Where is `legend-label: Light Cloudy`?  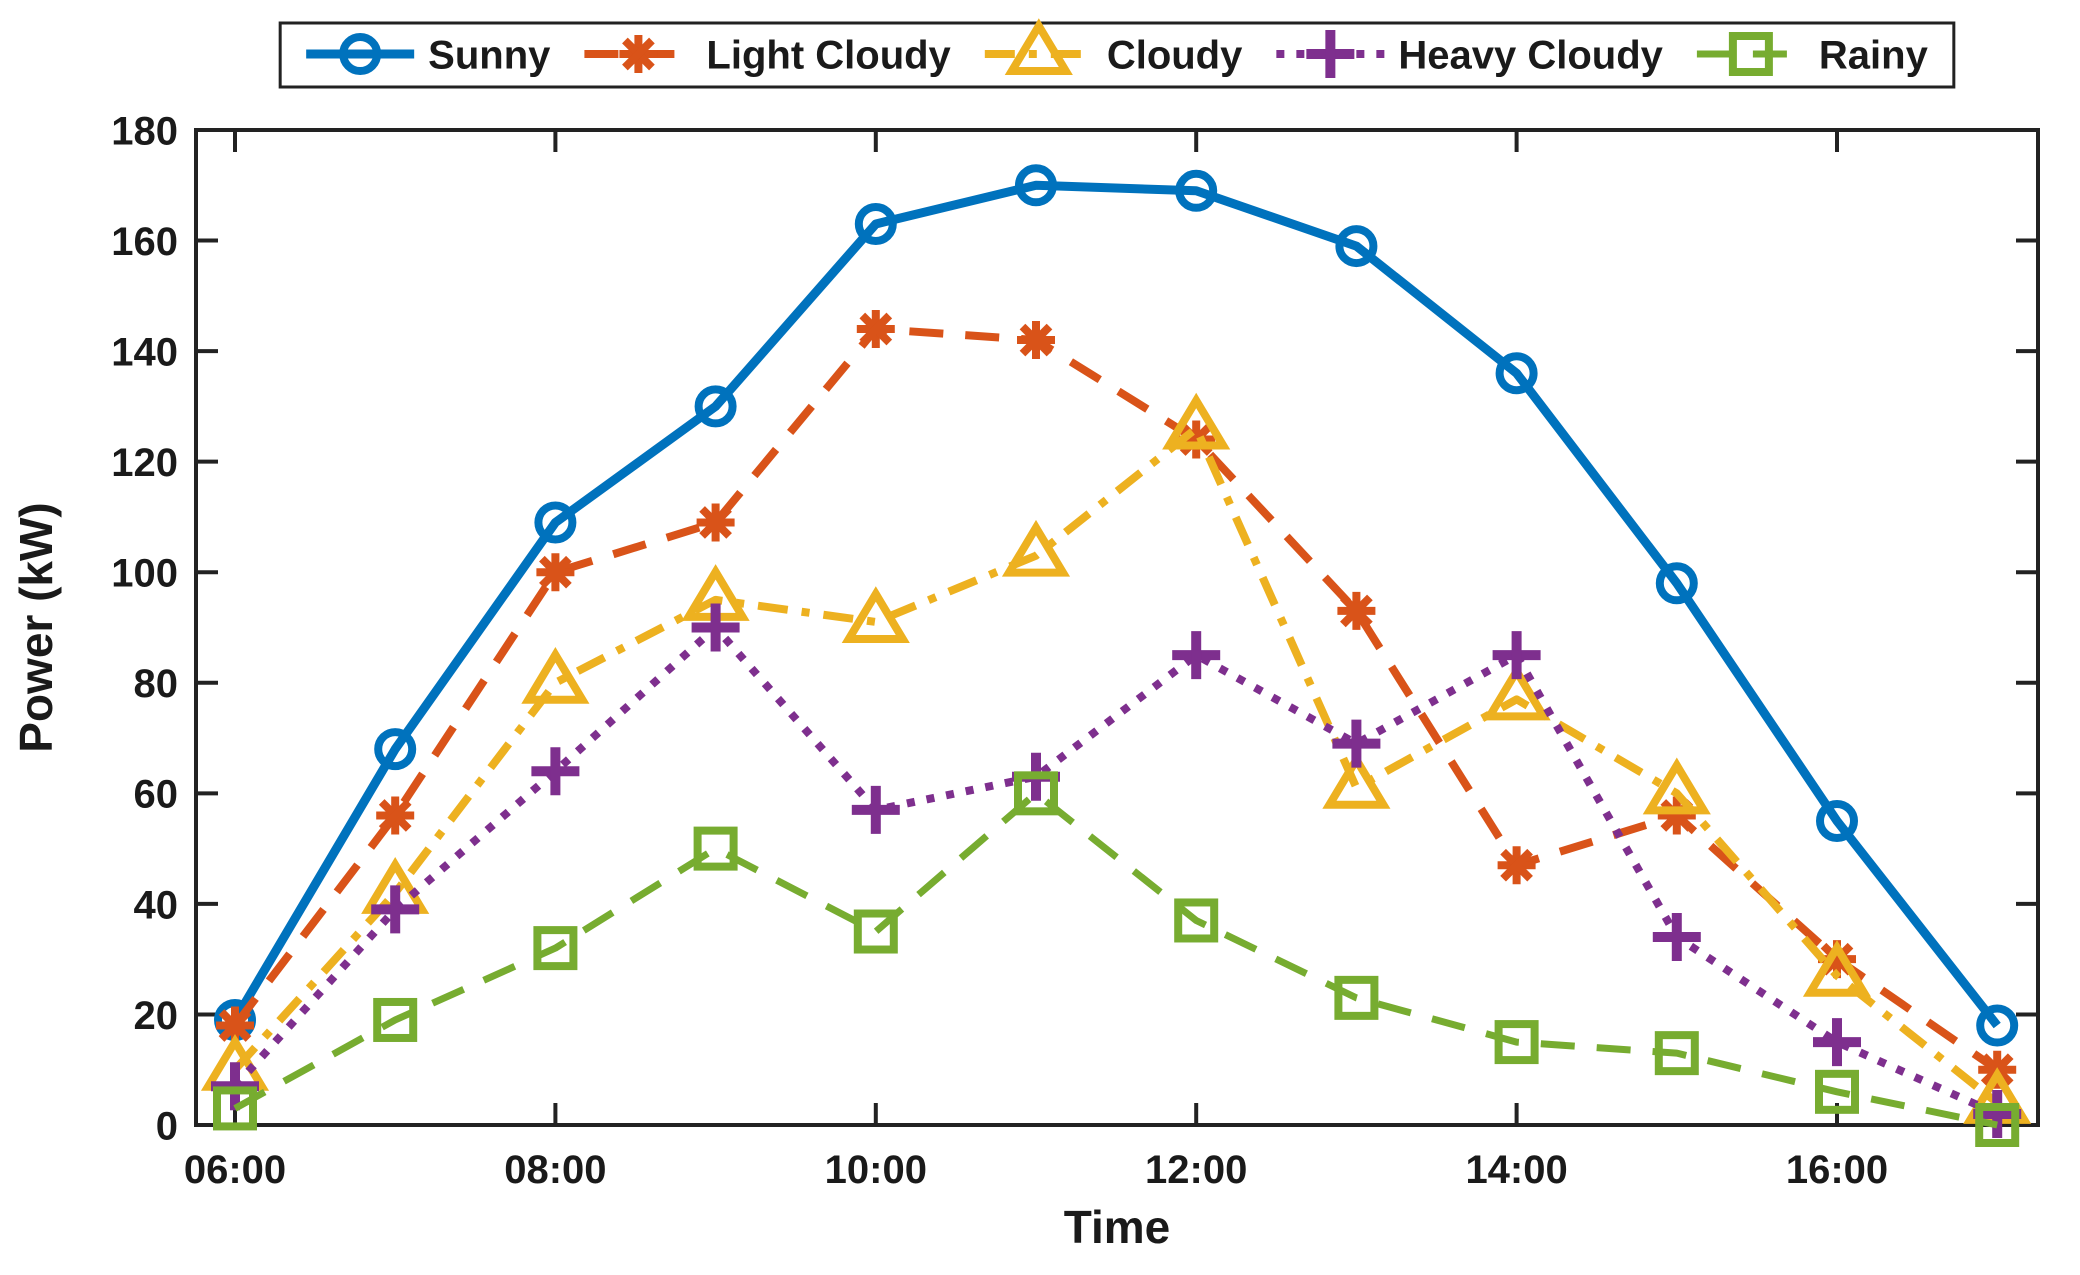
legend-label: Light Cloudy is located at coordinates (828, 55).